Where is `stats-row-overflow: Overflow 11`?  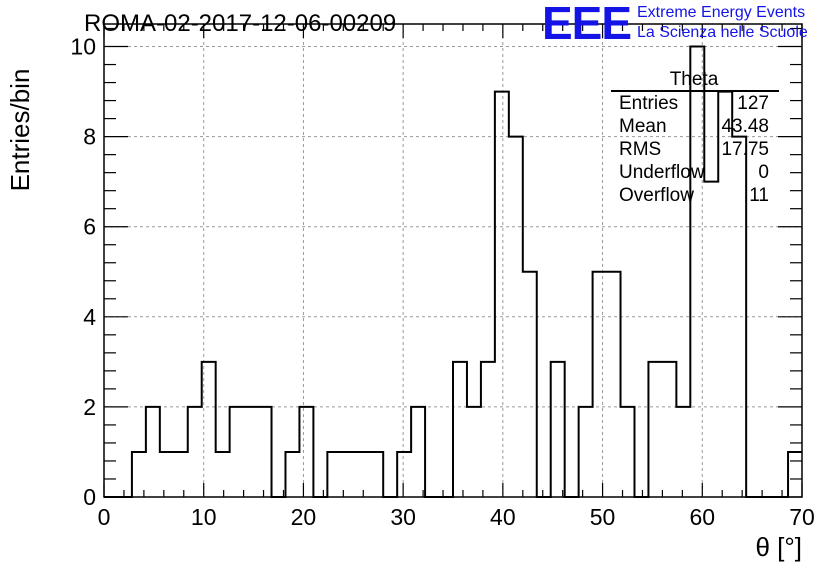
stats-row-overflow: Overflow 11 is located at coordinates (694, 195).